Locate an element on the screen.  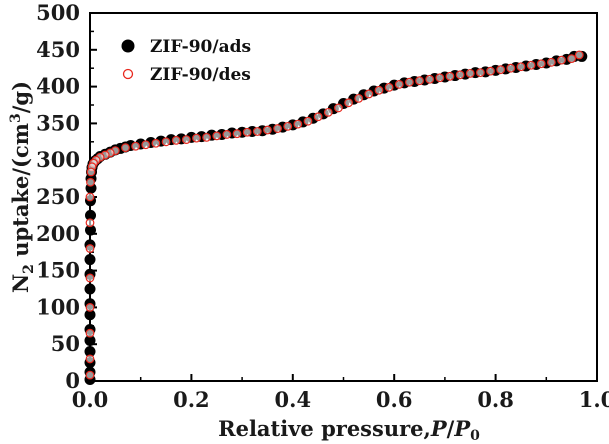
y-axis-ticks: 0 50 100 150 200 250 300 350 400 450 500 is located at coordinates (66, 196).